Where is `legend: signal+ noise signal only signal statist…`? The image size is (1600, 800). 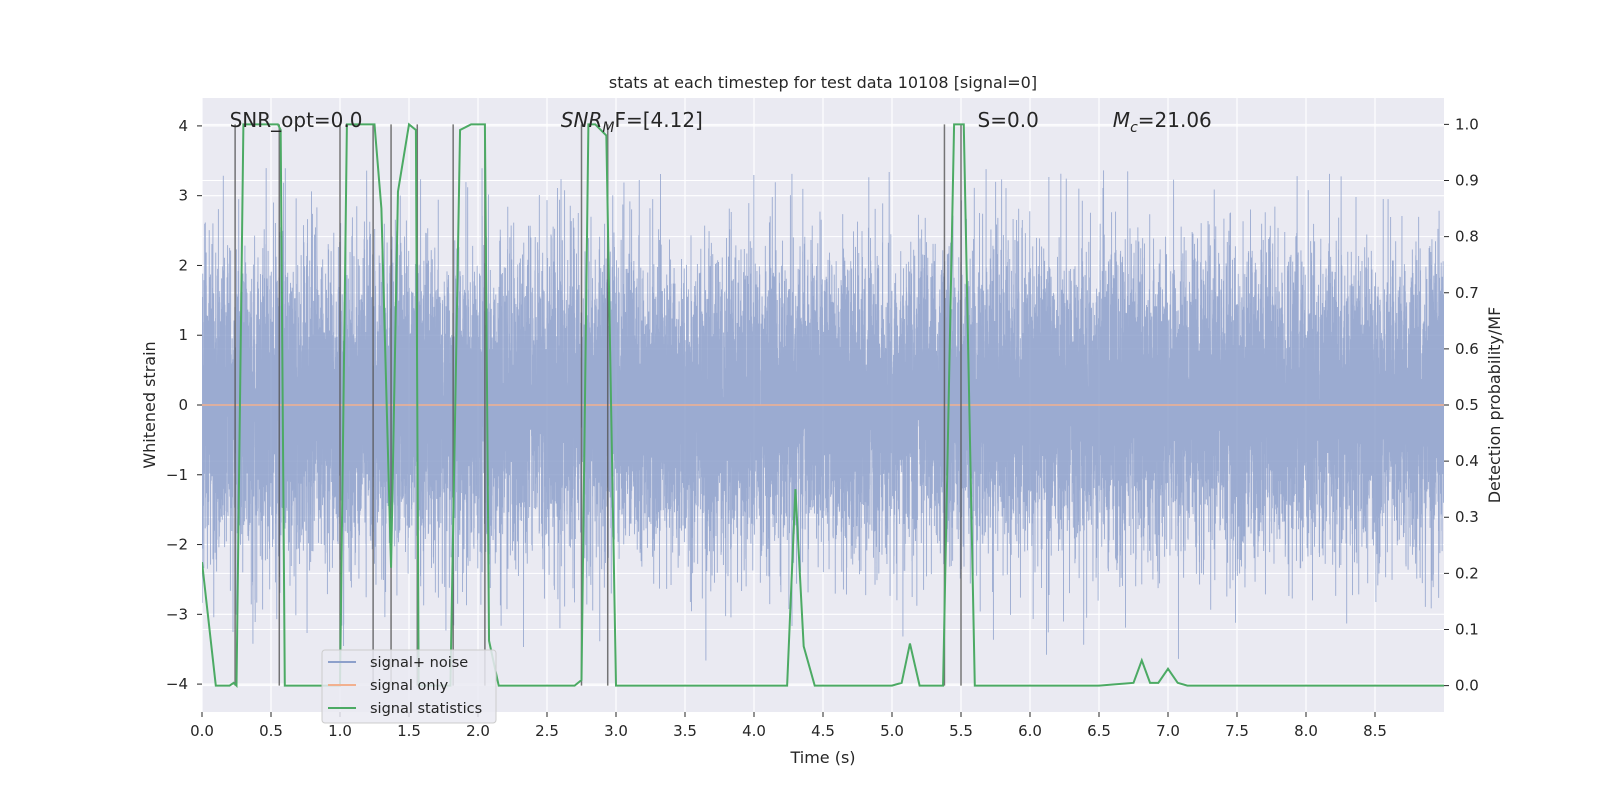
legend: signal+ noise signal only signal statist… is located at coordinates (409, 686).